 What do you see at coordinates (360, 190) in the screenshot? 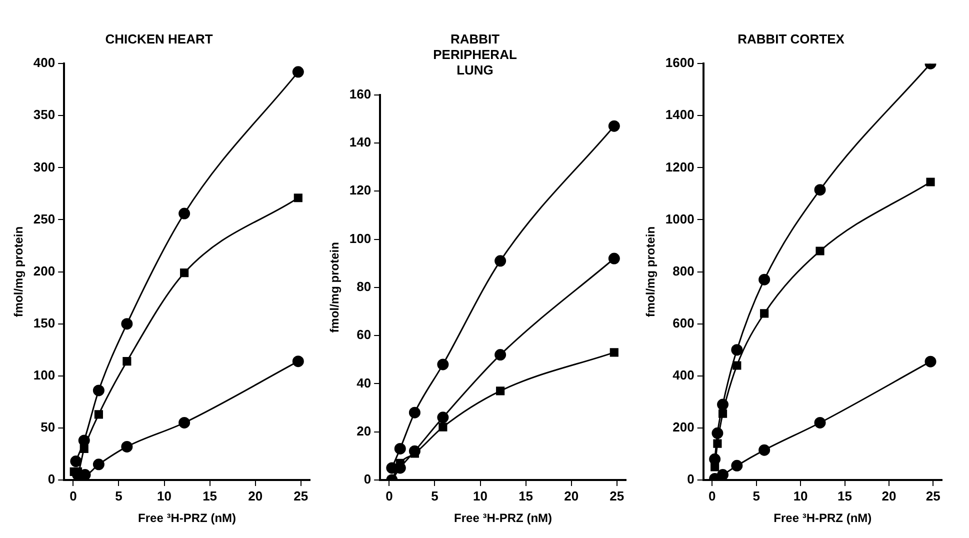
I see `y-tick-label: 120` at bounding box center [360, 190].